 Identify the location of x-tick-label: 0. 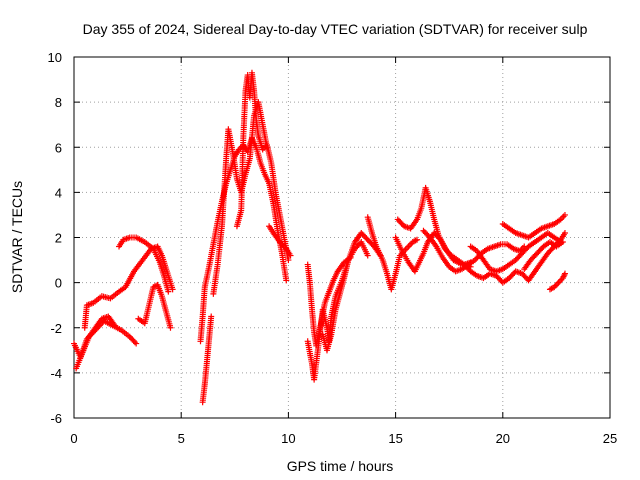
(73, 438).